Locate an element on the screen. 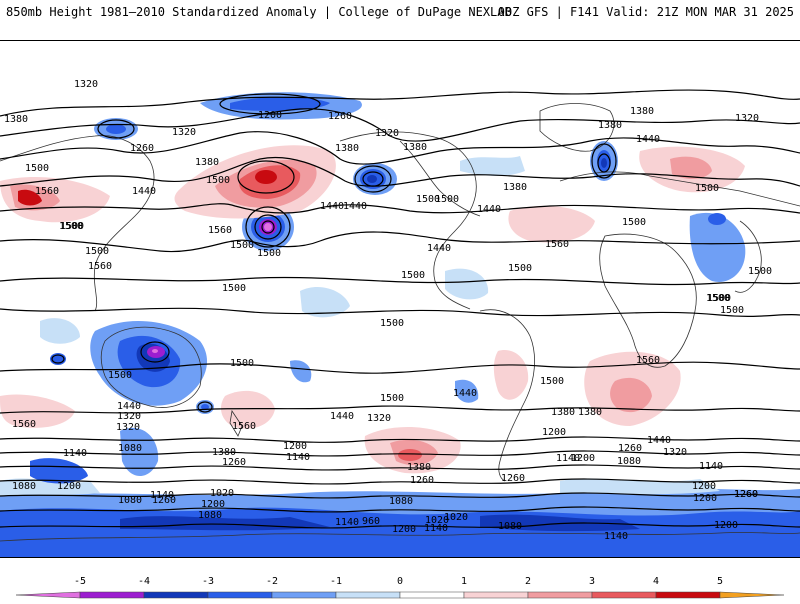 This screenshot has width=800, height=604. colorbar-tick-label: -3 is located at coordinates (208, 581).